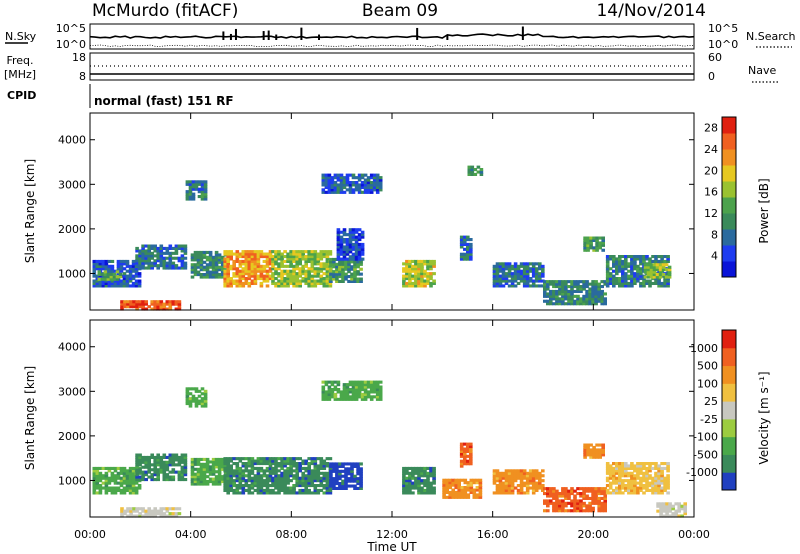 The height and width of the screenshot is (554, 800). Describe the element at coordinates (707, 366) in the screenshot. I see `colorbar-tick-label: 500` at that location.